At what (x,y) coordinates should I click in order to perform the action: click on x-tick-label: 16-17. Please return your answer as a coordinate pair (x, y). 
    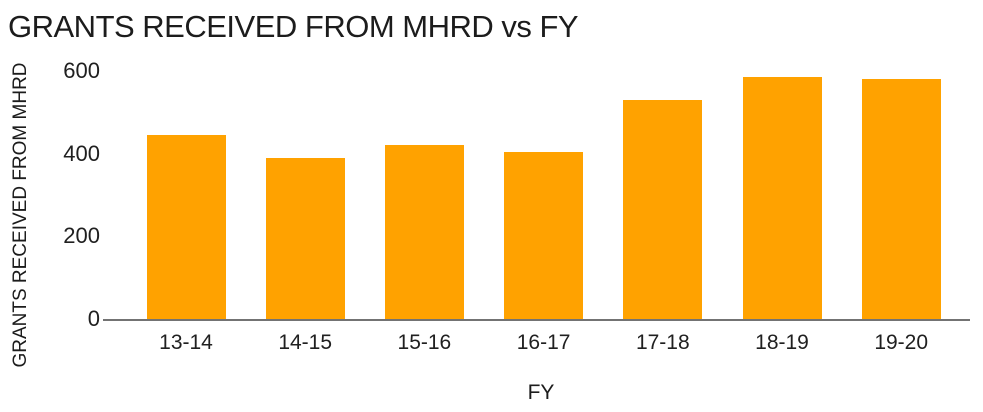
    Looking at the image, I should click on (543, 342).